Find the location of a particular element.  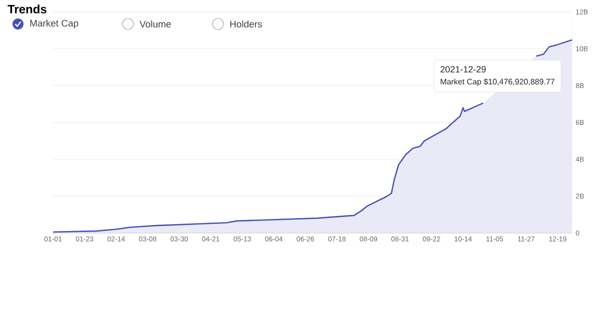

legend-label: Market Cap is located at coordinates (54, 24).